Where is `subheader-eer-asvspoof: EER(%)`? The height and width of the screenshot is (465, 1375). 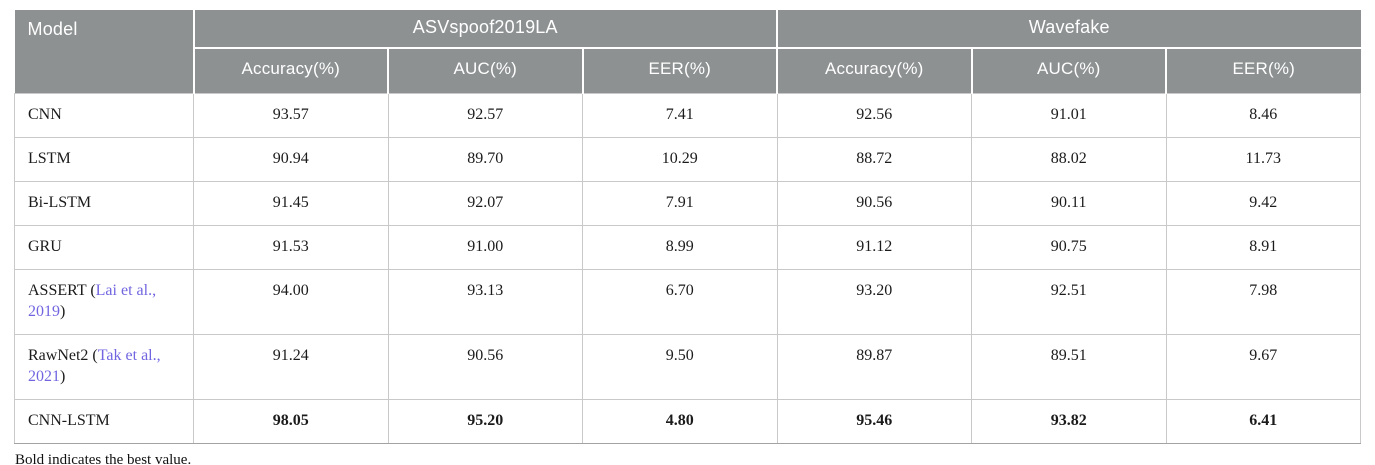
subheader-eer-asvspoof: EER(%) is located at coordinates (679, 70).